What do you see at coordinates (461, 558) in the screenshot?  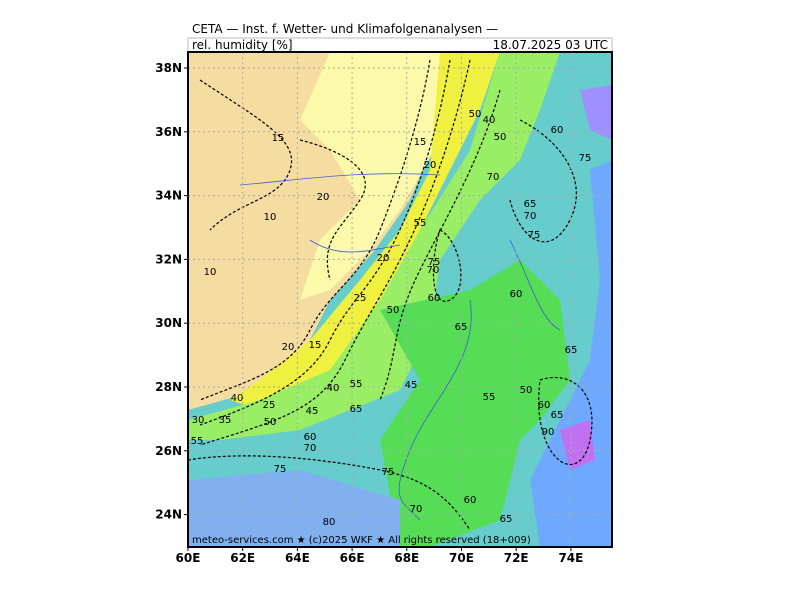 I see `lon-label: 70E` at bounding box center [461, 558].